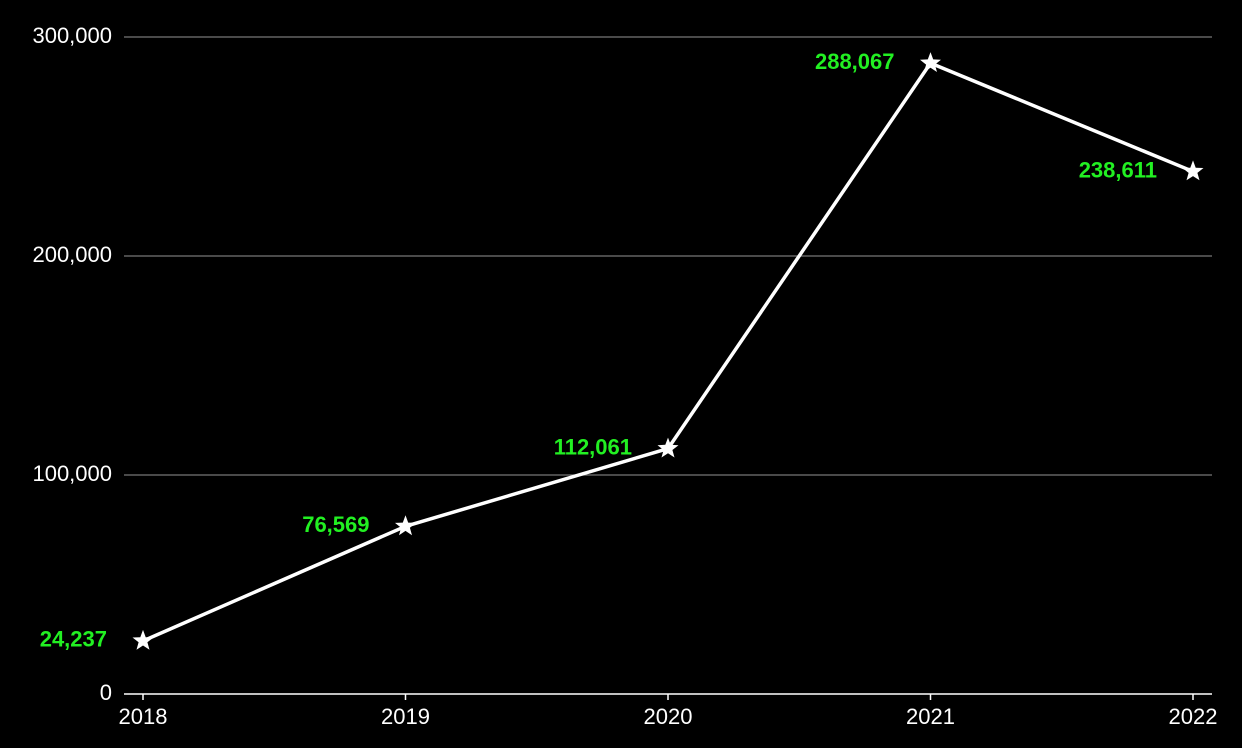  Describe the element at coordinates (593, 446) in the screenshot. I see `value-label: 112,061` at that location.